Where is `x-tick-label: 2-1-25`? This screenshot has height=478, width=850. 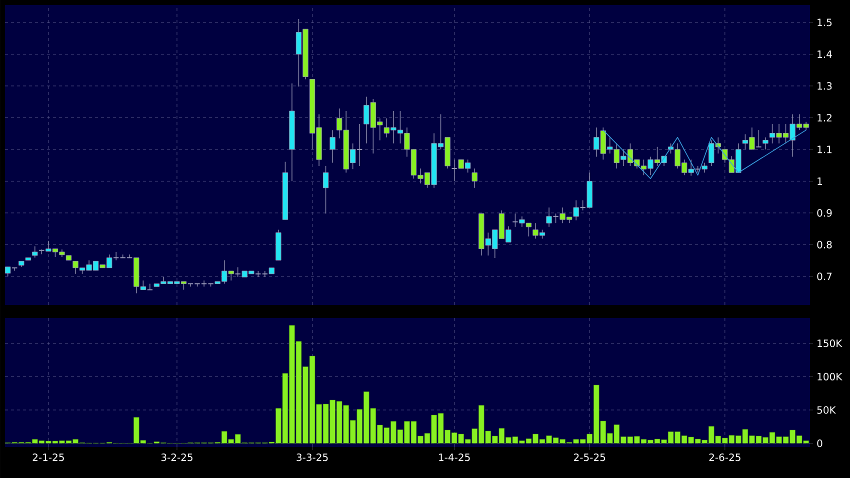
x-tick-label: 2-1-25 is located at coordinates (48, 458).